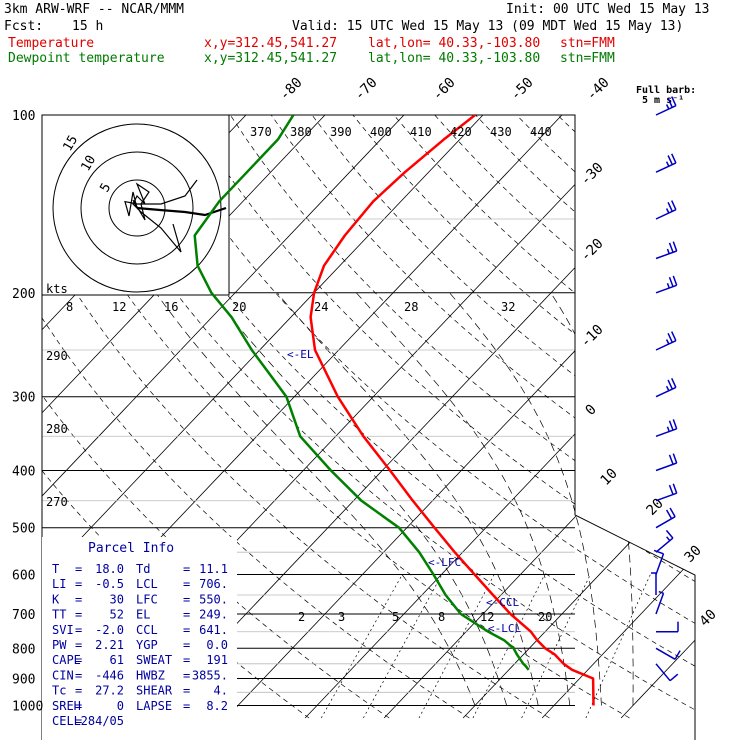  I want to click on ccl-label: <-CCL, so click(502, 602).